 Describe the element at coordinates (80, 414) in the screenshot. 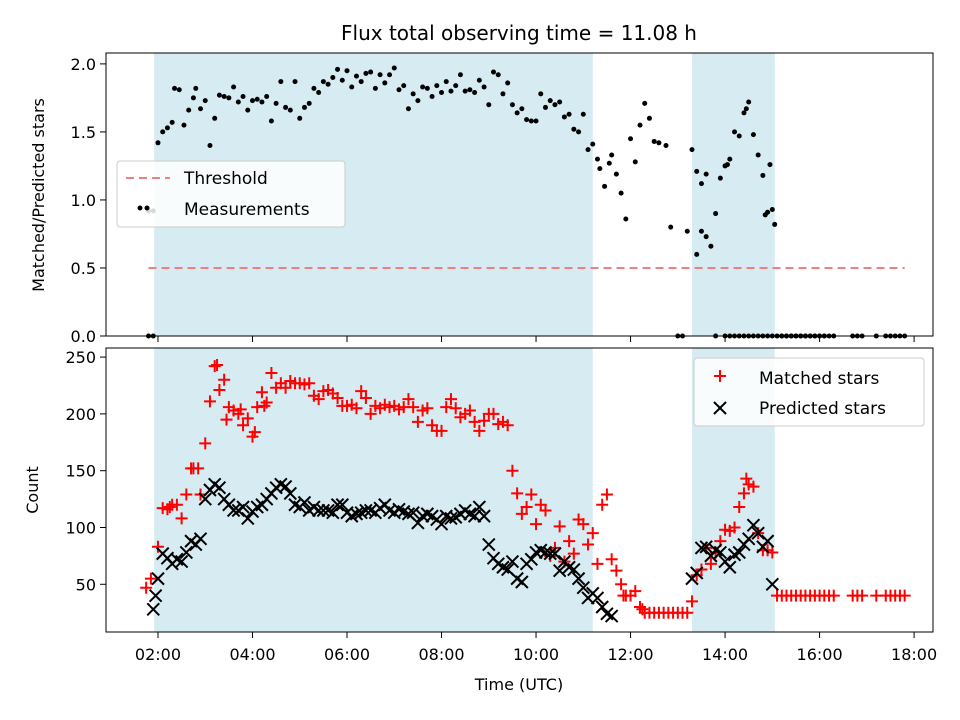

I see `count-y-tick-label: 200` at that location.